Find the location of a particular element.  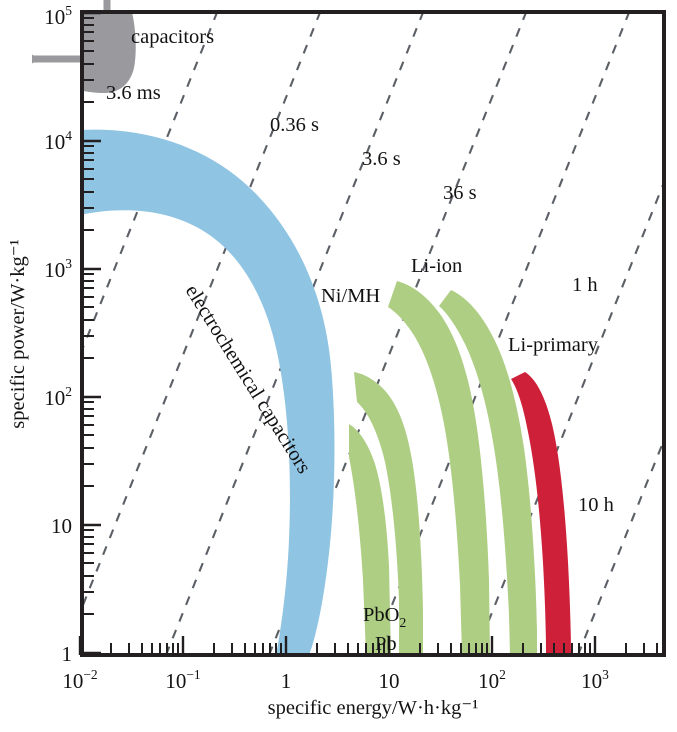

y-tick-minor-group is located at coordinates (88, 316).